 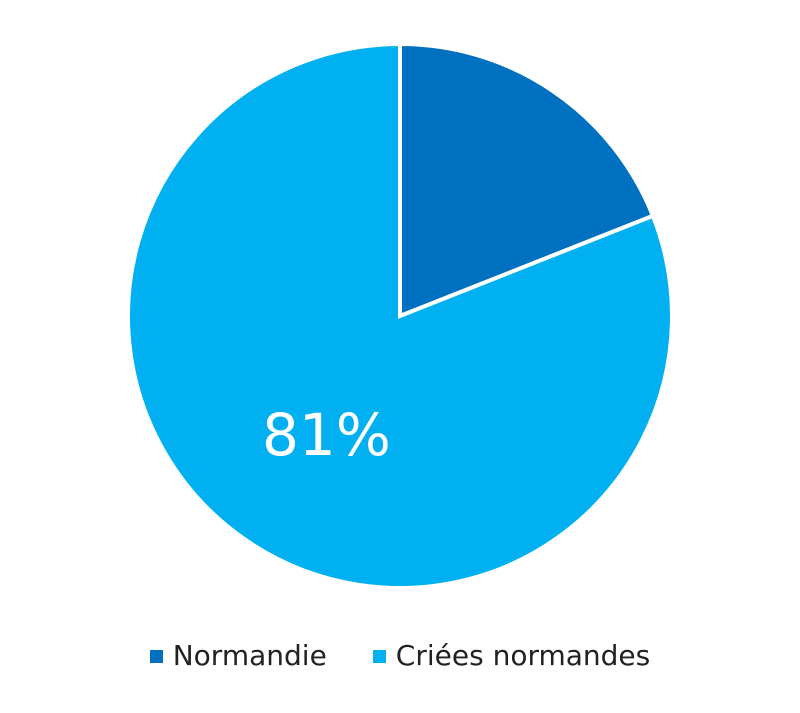 What do you see at coordinates (527, 180) in the screenshot?
I see `pie-slice-normandie` at bounding box center [527, 180].